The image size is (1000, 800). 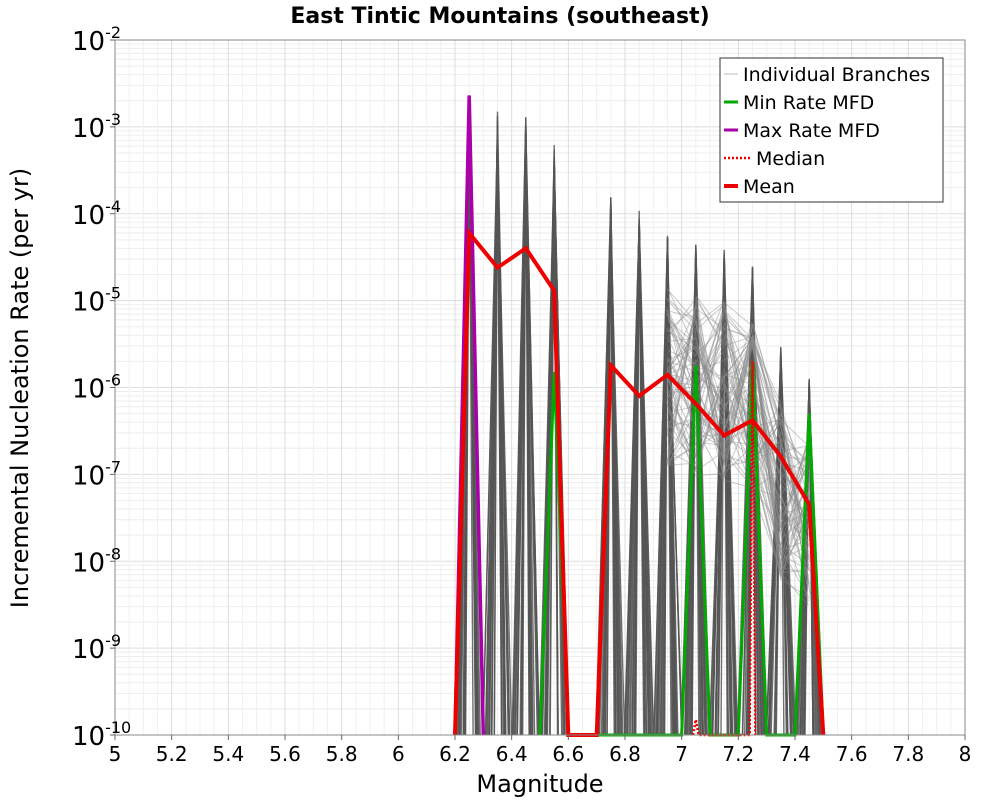 I want to click on x-tick-label: 6.4, so click(x=512, y=754).